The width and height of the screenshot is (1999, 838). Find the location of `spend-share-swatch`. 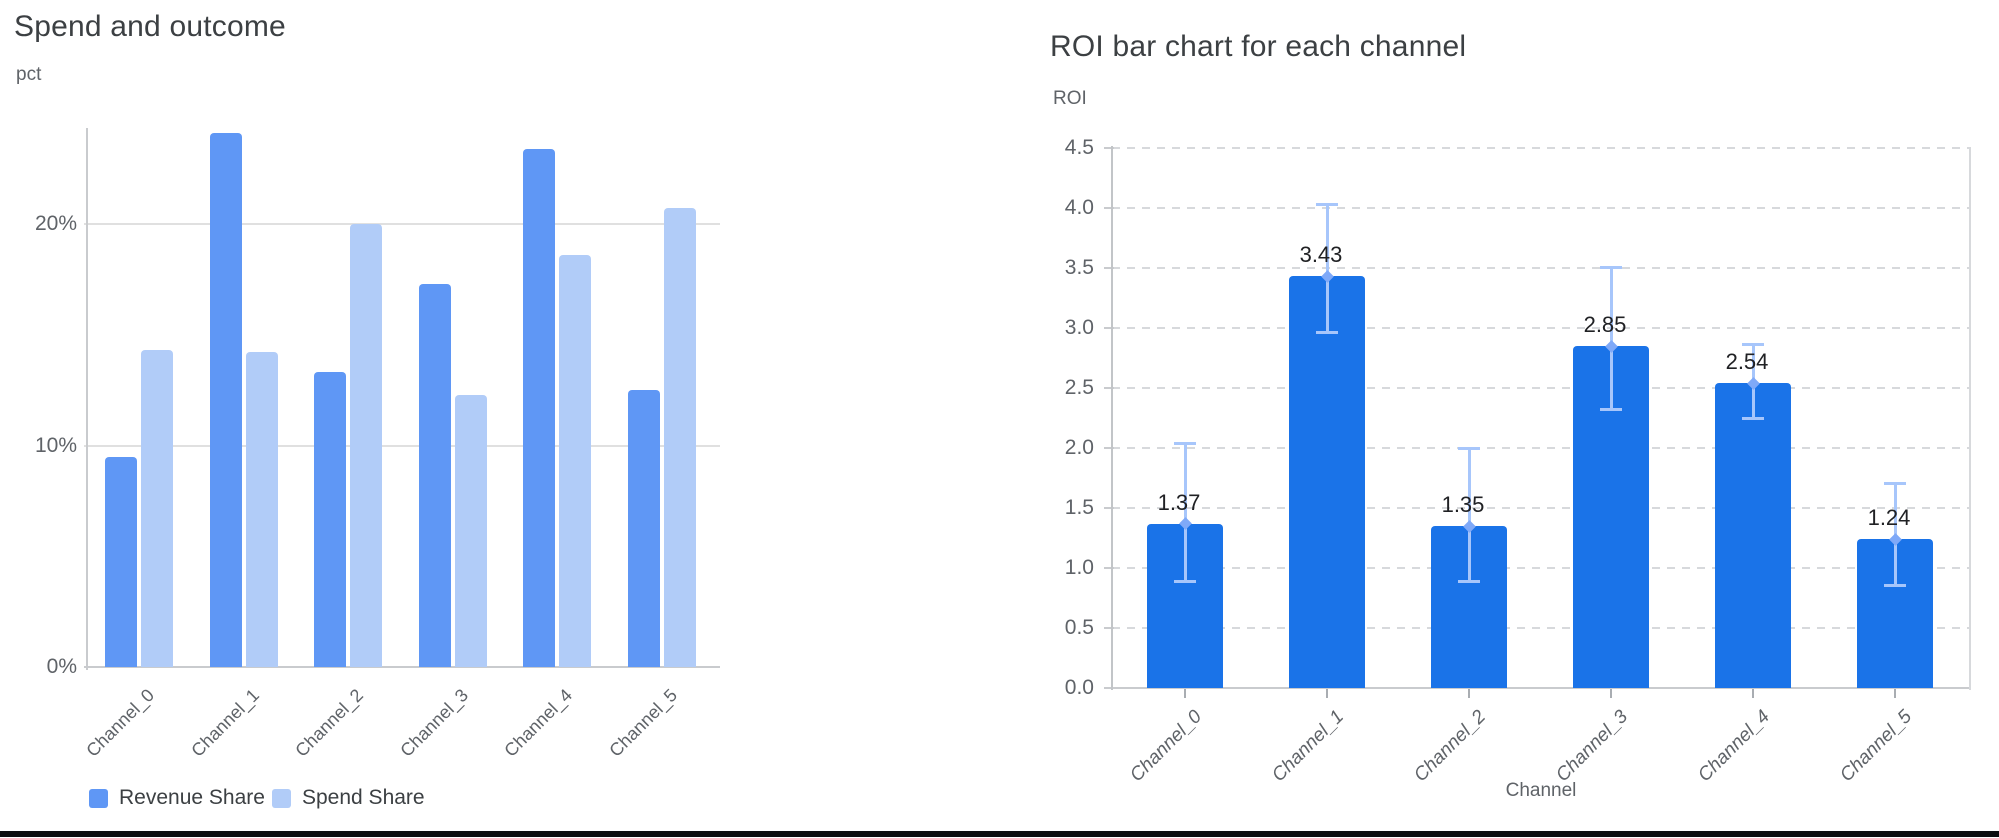

spend-share-swatch is located at coordinates (281, 798).